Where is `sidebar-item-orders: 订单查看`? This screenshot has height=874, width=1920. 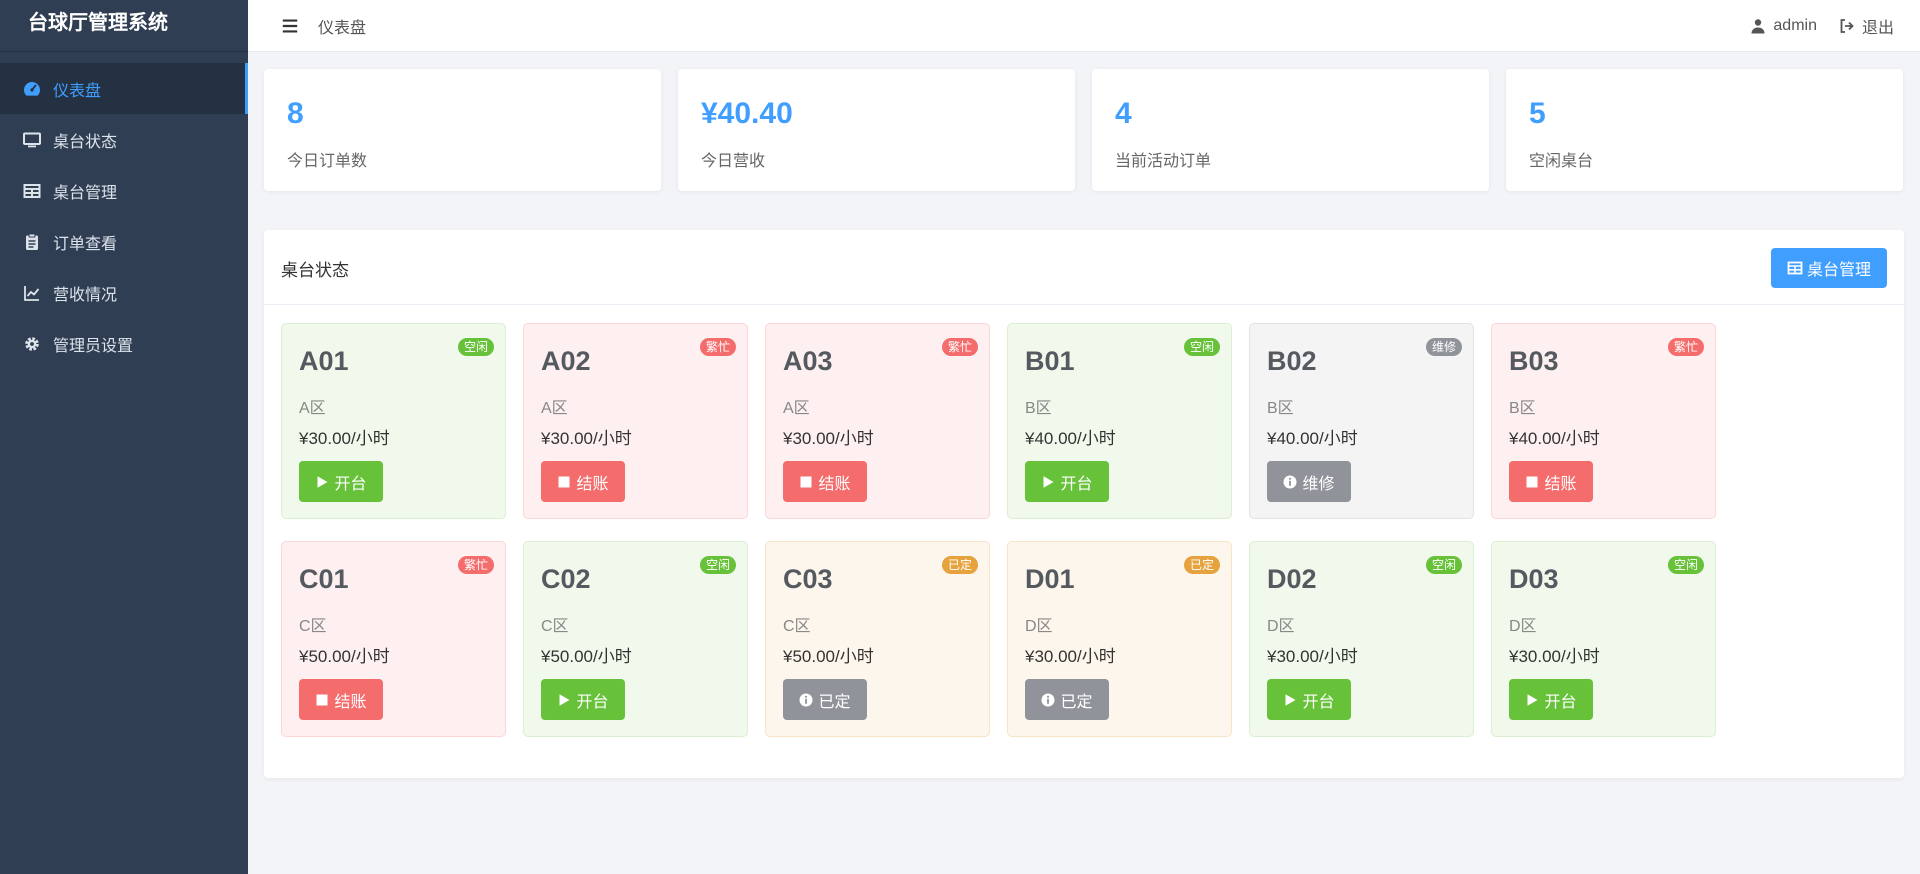 sidebar-item-orders: 订单查看 is located at coordinates (124, 241).